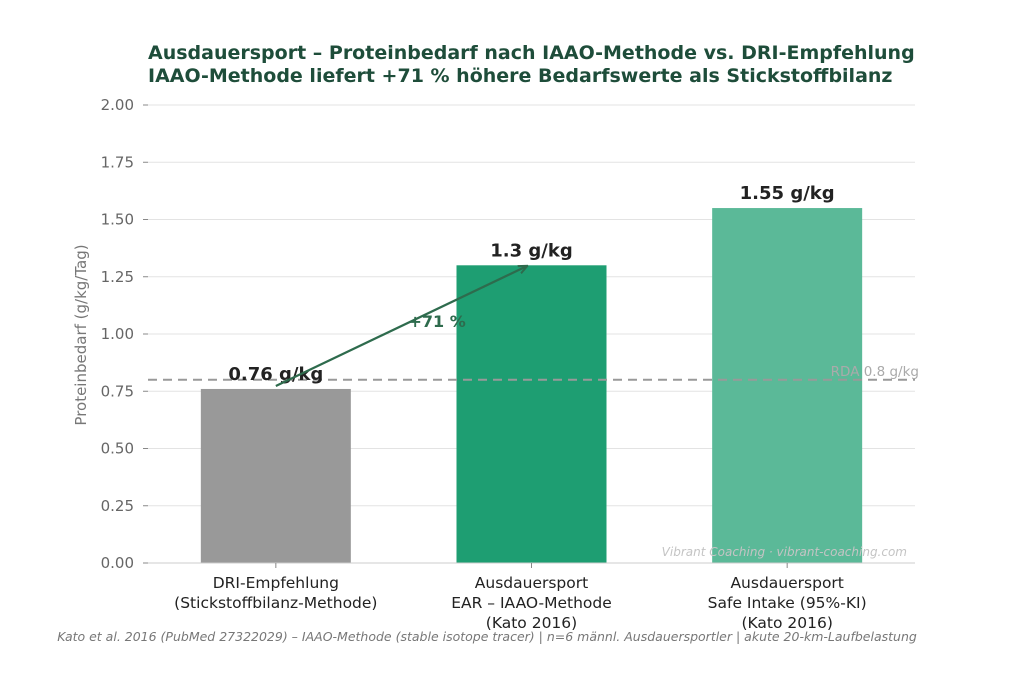 The width and height of the screenshot is (1024, 687). What do you see at coordinates (117, 506) in the screenshot?
I see `y-tick-label: 0.25` at bounding box center [117, 506].